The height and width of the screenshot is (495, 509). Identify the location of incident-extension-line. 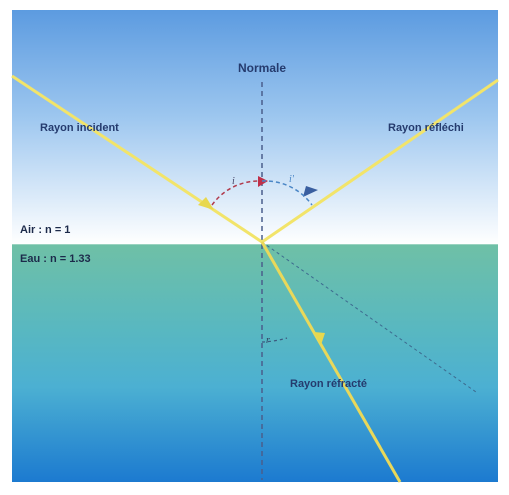
(369, 317).